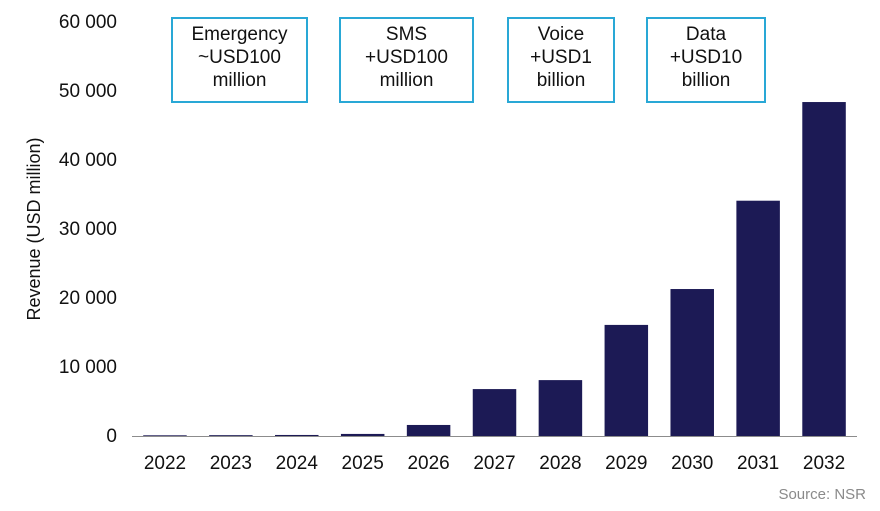 This screenshot has width=880, height=511. Describe the element at coordinates (494, 463) in the screenshot. I see `x-tick-label: 2027` at that location.